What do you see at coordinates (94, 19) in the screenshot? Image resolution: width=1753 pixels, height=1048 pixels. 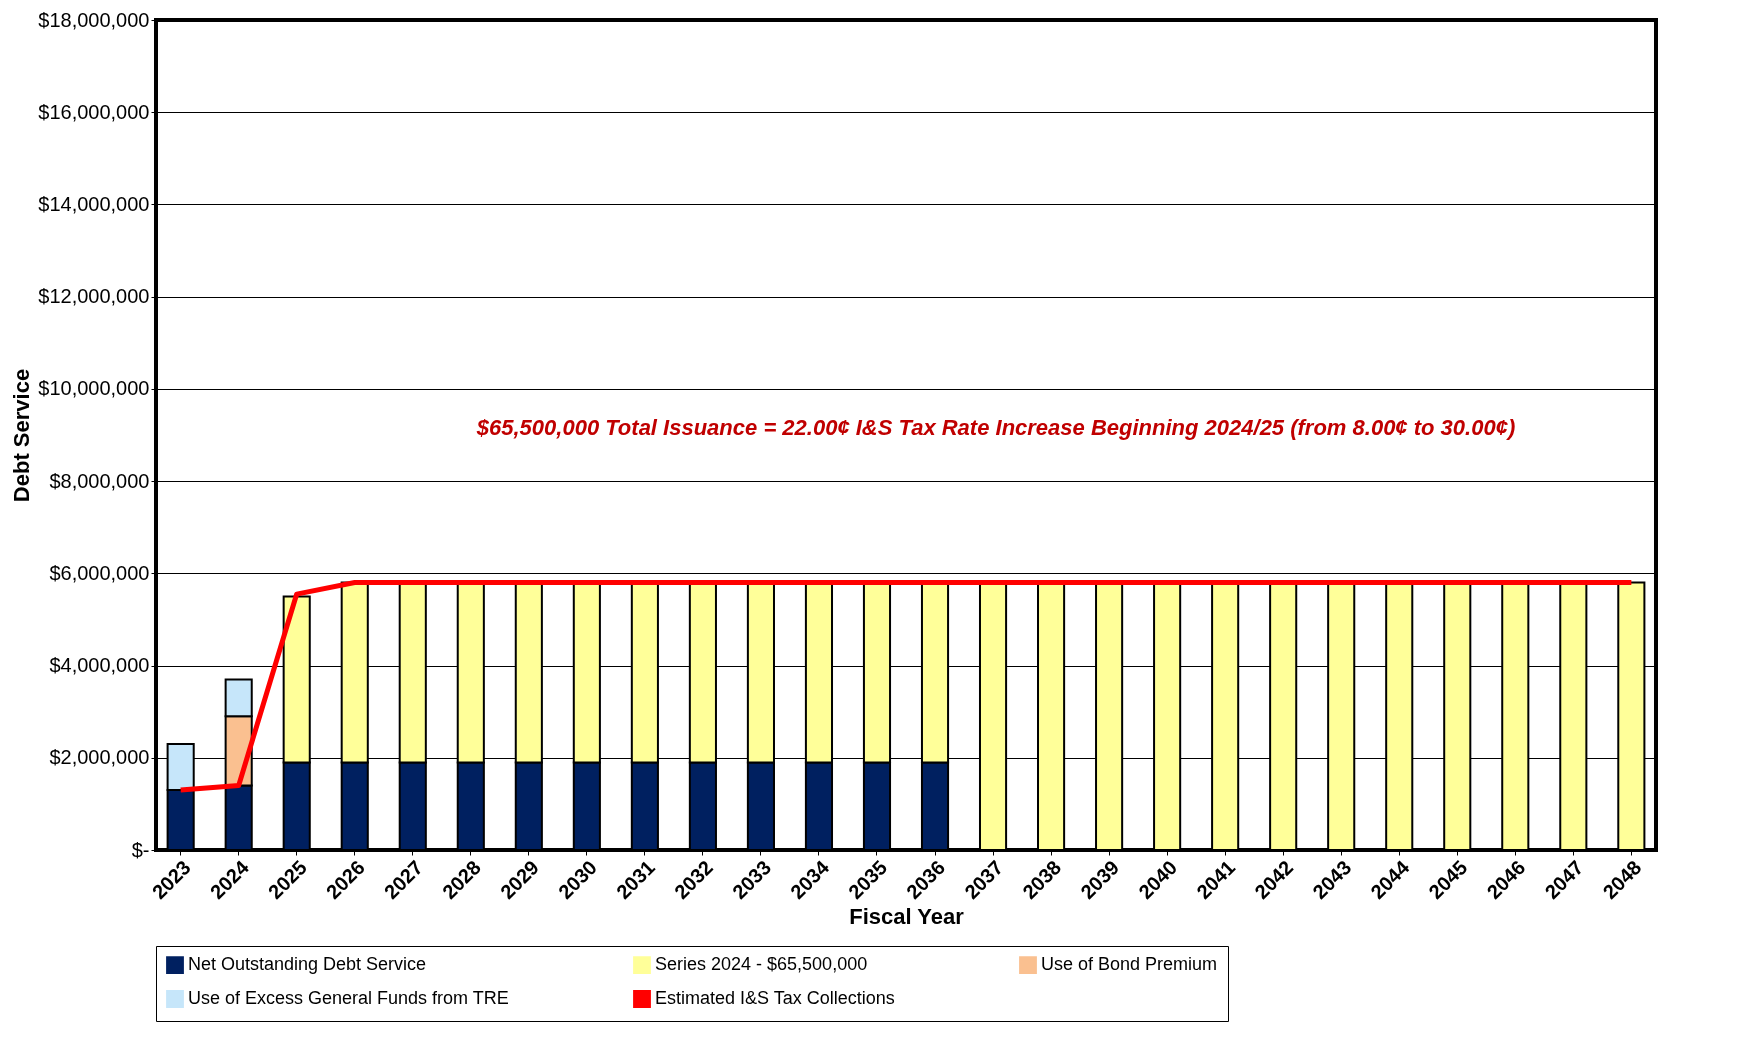 I see `y-tick-label: $18,000,000` at bounding box center [94, 19].